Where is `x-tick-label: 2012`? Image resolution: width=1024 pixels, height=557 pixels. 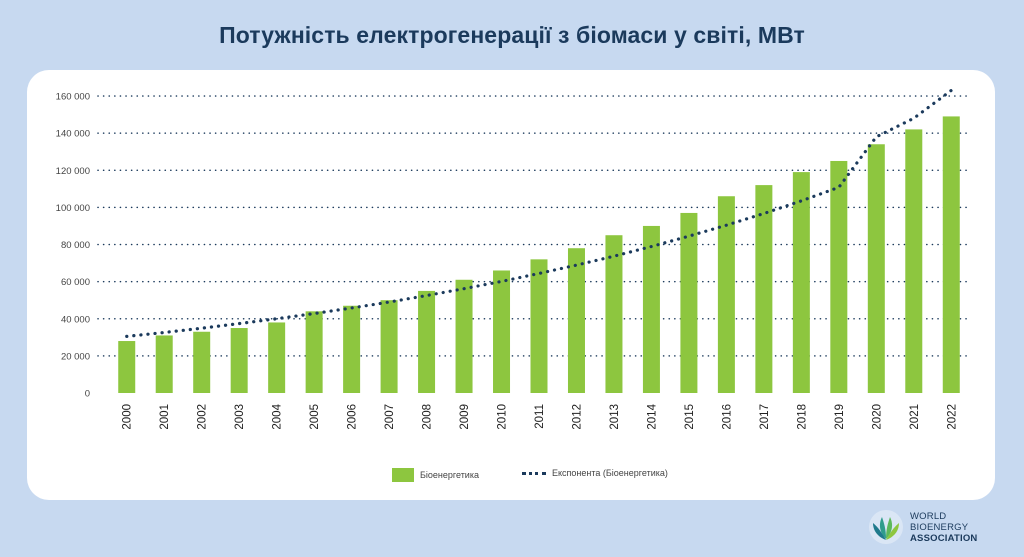 x-tick-label: 2012 is located at coordinates (577, 417).